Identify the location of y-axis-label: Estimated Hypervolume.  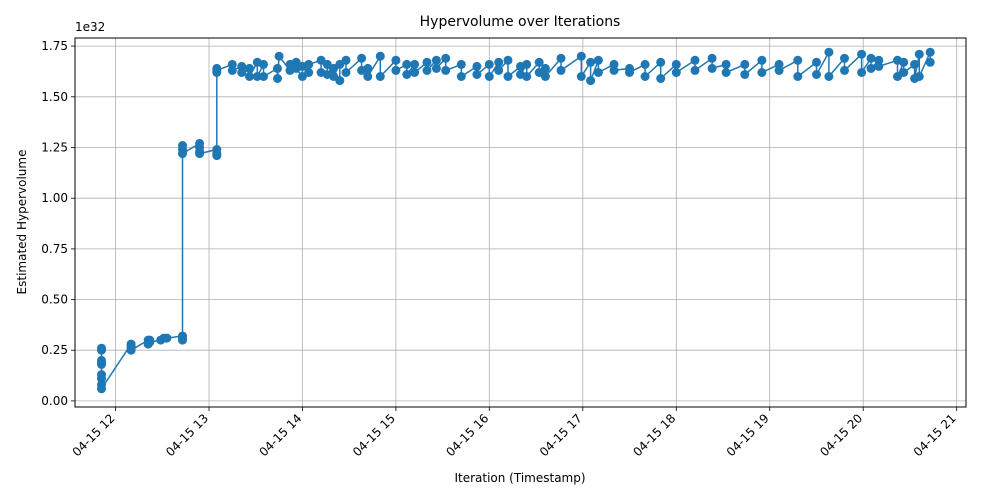
(22, 222).